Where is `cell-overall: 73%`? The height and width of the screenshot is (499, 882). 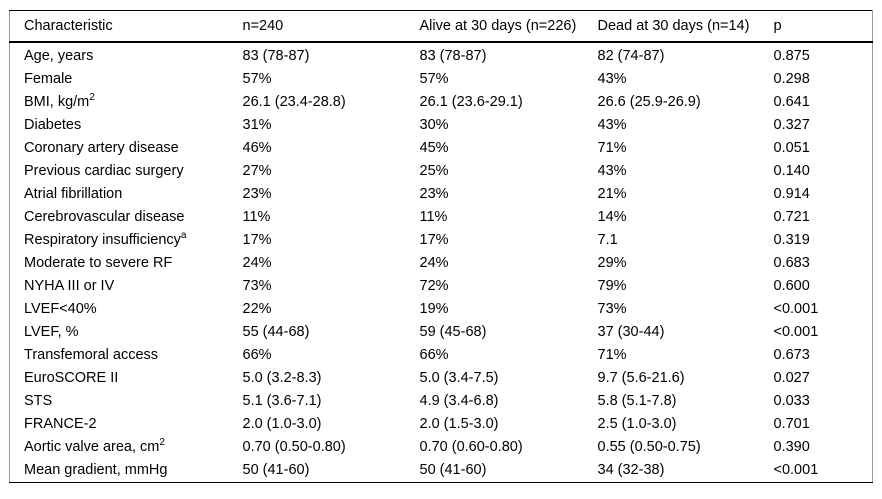 cell-overall: 73% is located at coordinates (257, 286).